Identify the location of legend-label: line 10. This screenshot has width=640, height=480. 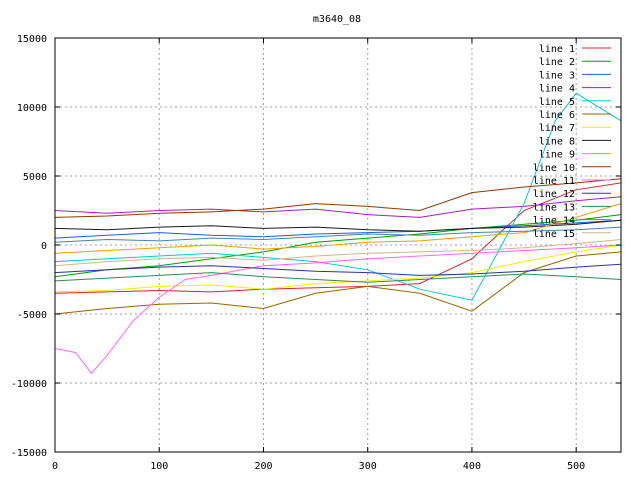
(554, 168).